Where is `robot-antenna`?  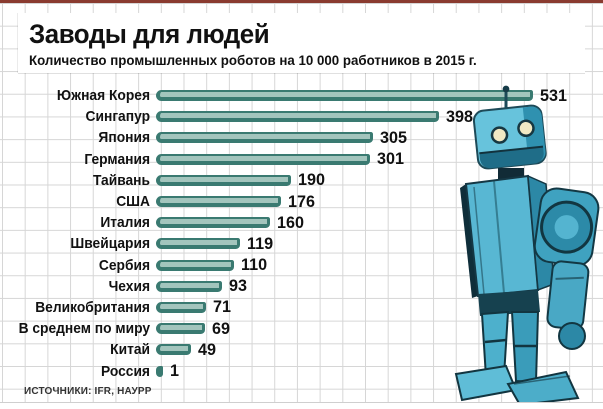 robot-antenna is located at coordinates (506, 103).